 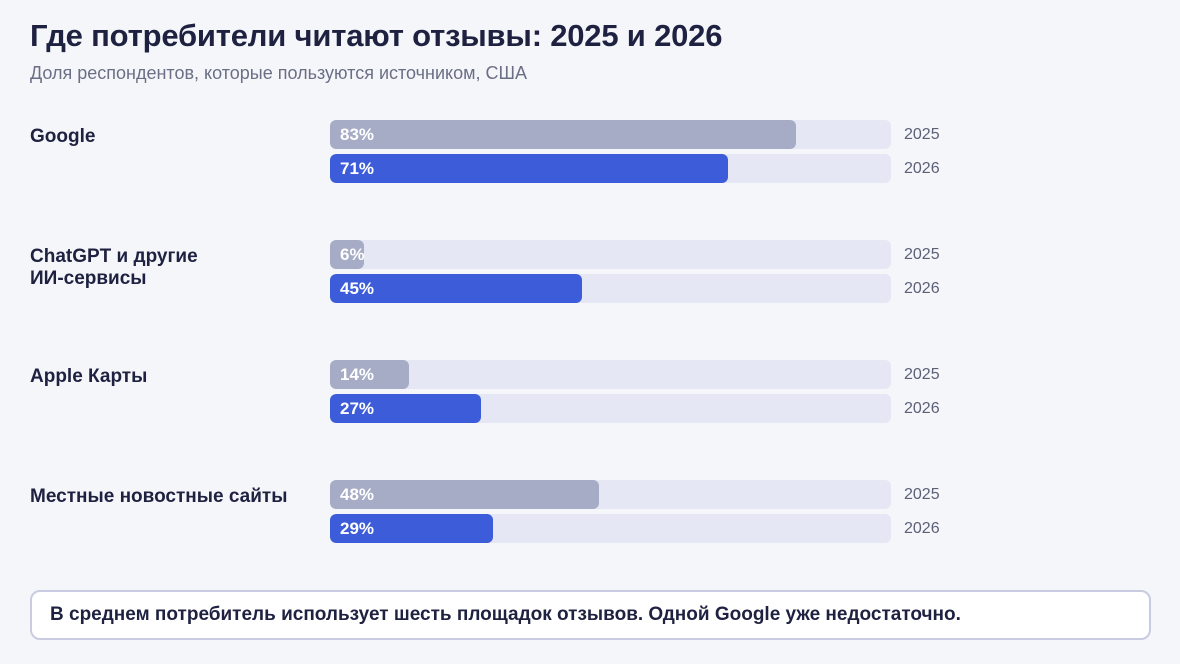 I want to click on value-label: 27%, so click(x=357, y=408).